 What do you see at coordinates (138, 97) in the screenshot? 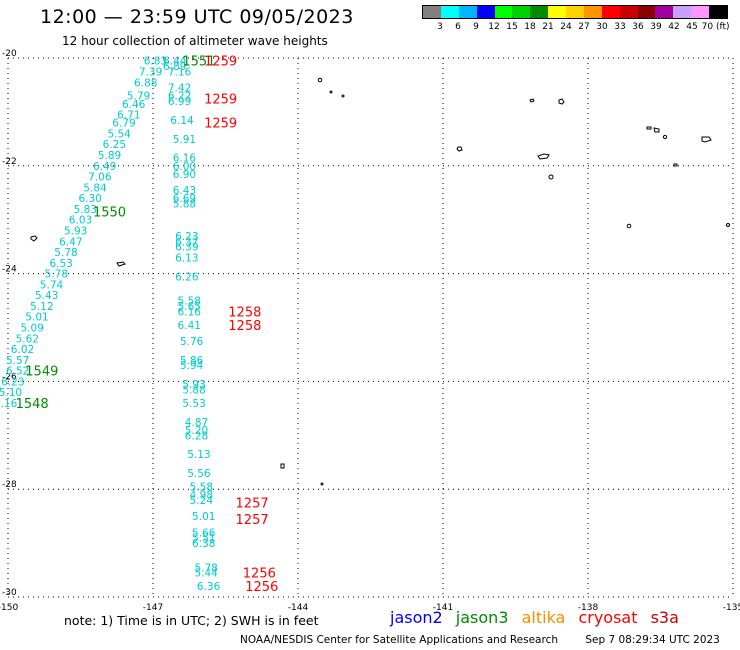
I see `swh-value: 5.79` at bounding box center [138, 97].